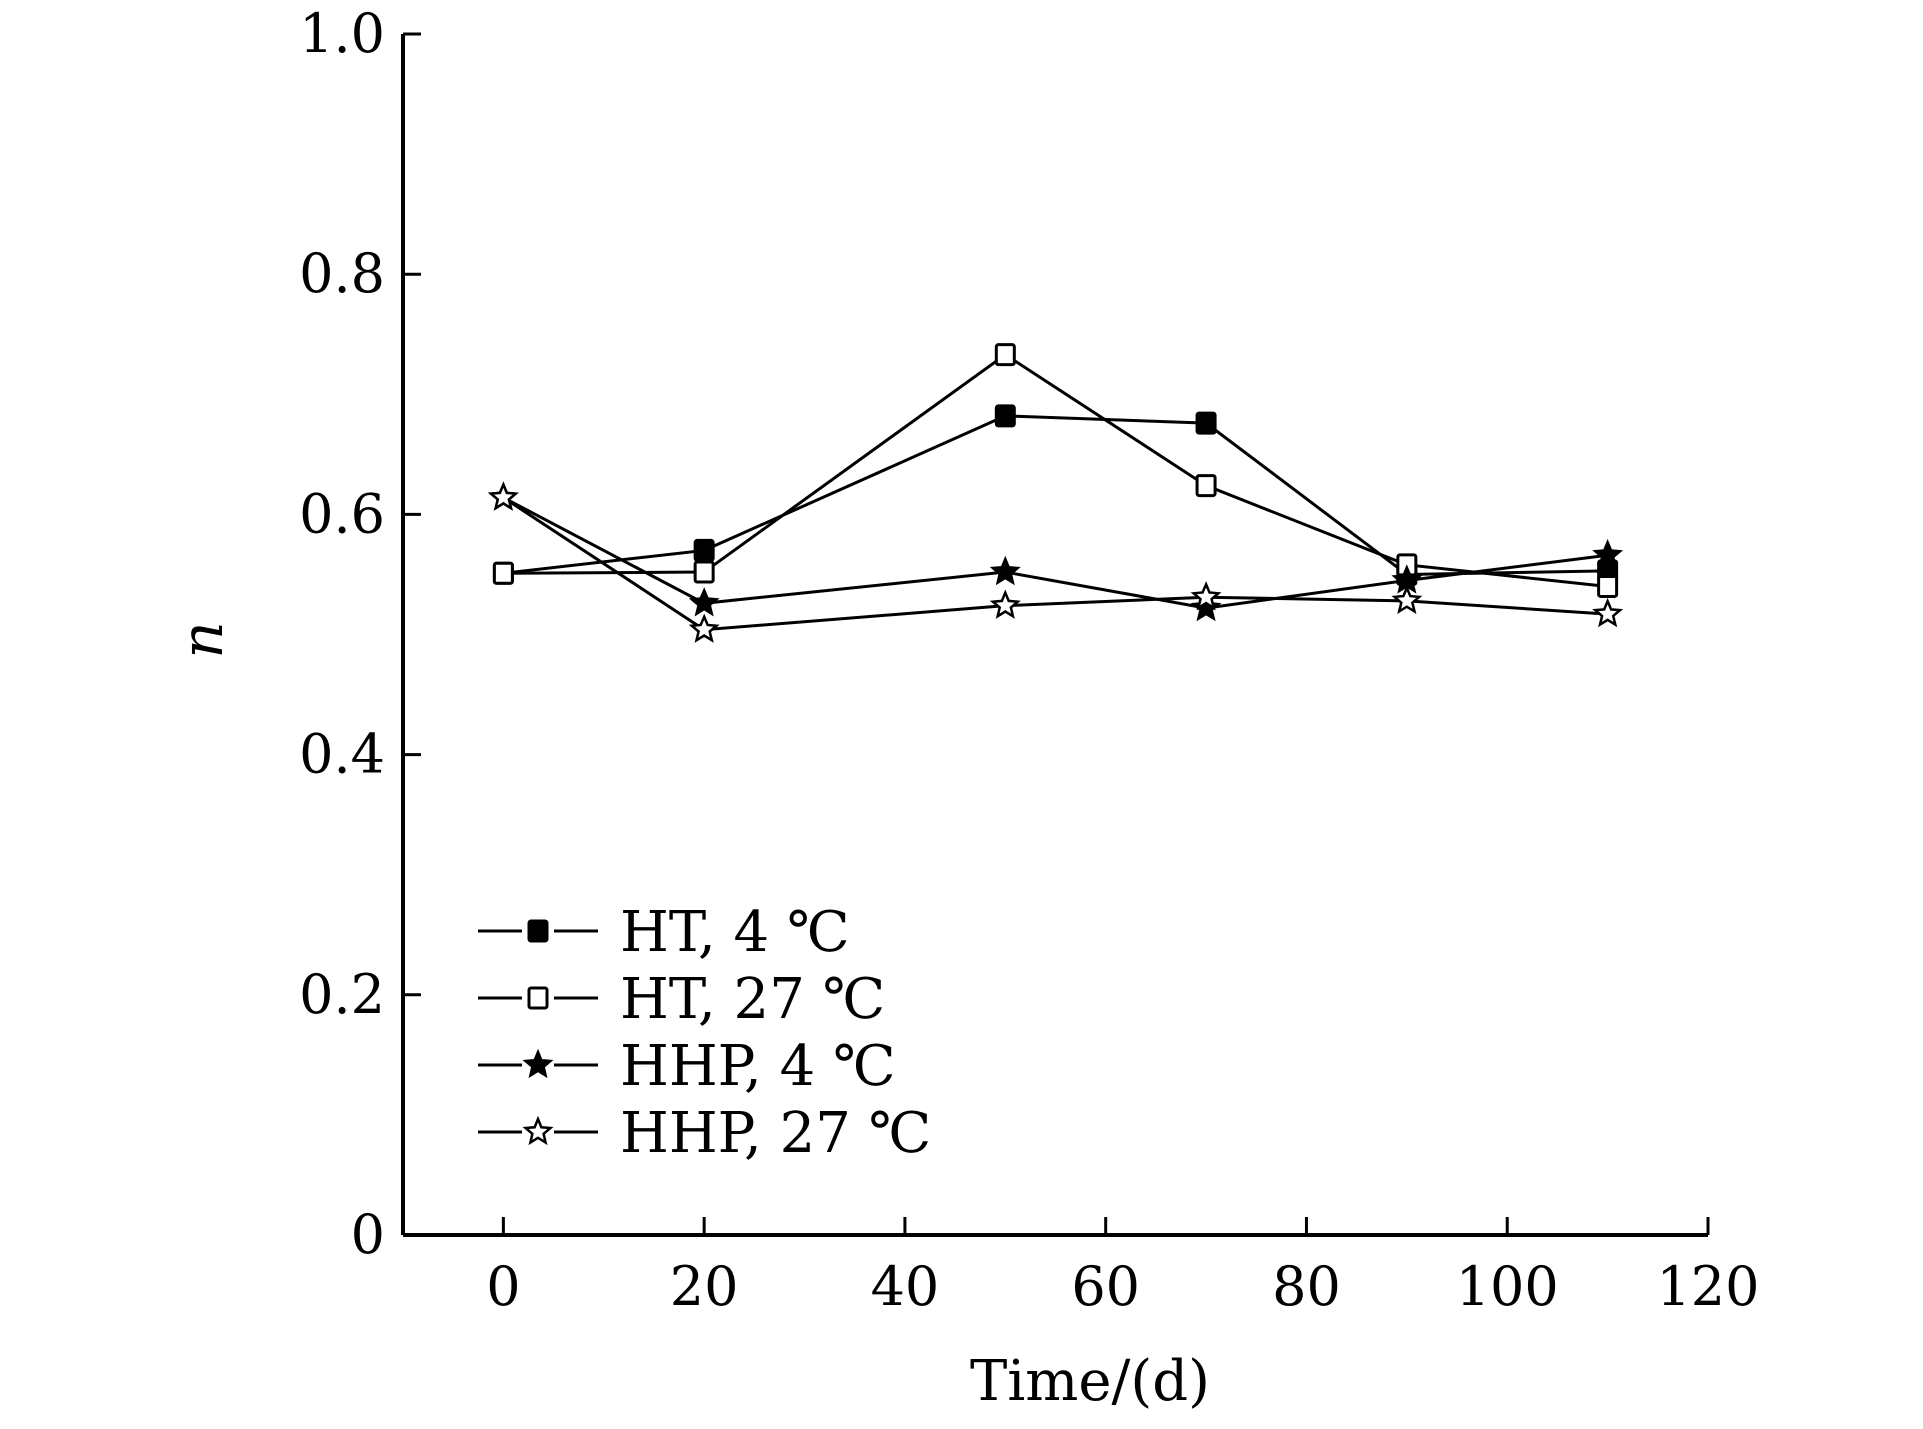  What do you see at coordinates (202, 639) in the screenshot?
I see `y-axis-label: n` at bounding box center [202, 639].